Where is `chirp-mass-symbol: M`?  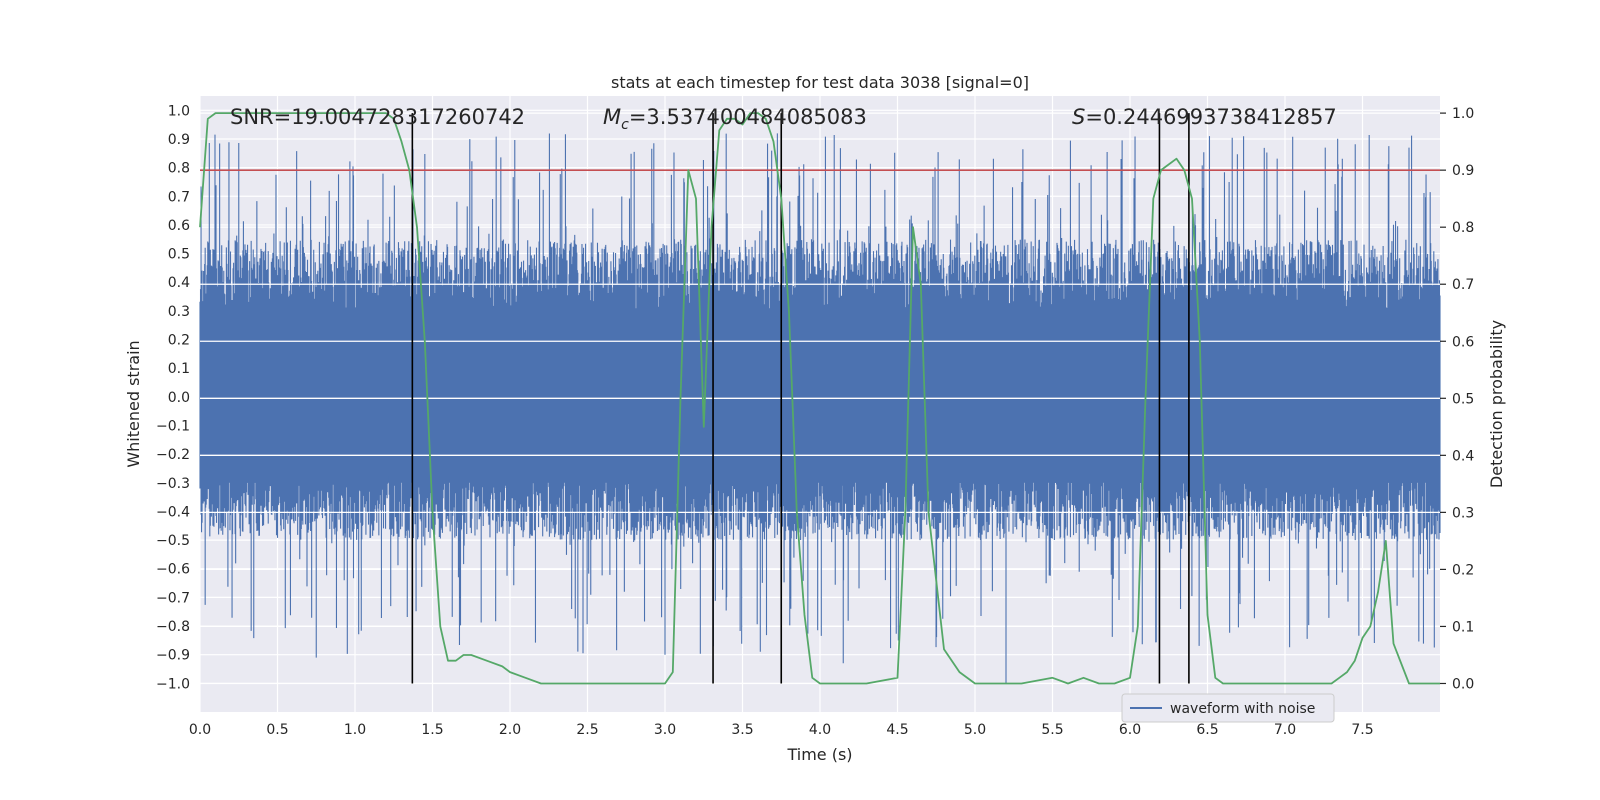 chirp-mass-symbol: M is located at coordinates (612, 117).